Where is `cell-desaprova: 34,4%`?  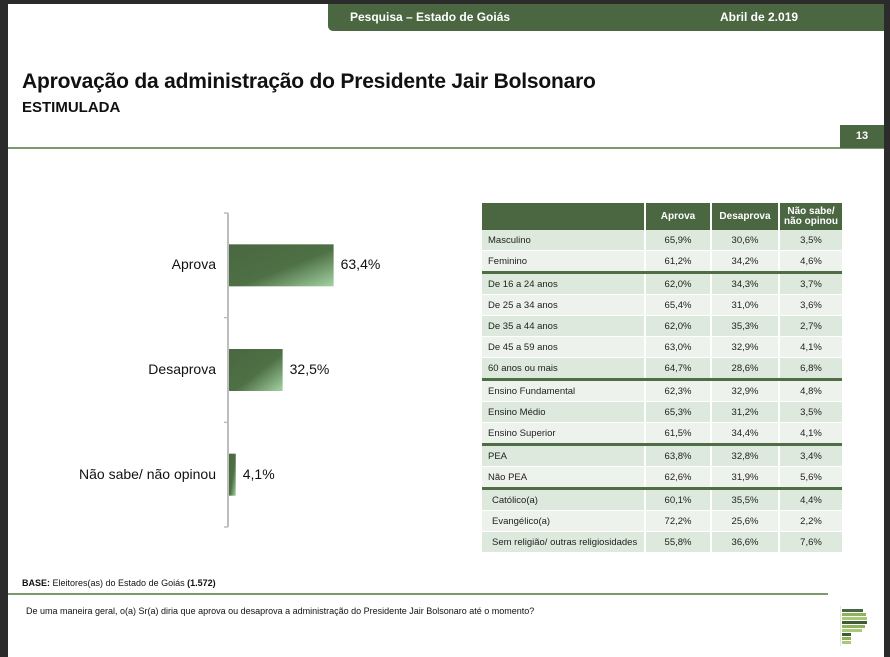 cell-desaprova: 34,4% is located at coordinates (745, 433).